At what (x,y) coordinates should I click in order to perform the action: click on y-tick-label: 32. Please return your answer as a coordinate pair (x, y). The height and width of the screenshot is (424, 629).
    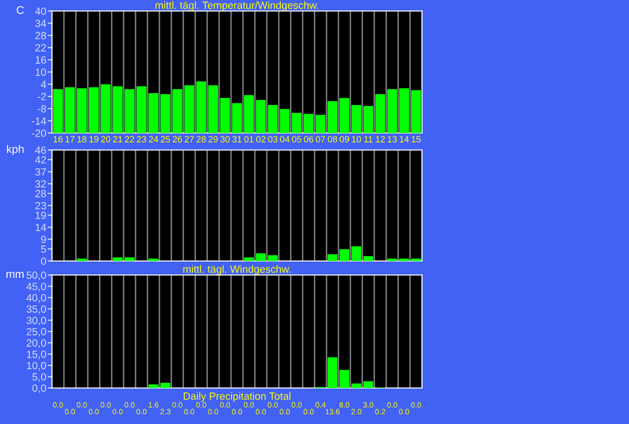
    Looking at the image, I should click on (40, 184).